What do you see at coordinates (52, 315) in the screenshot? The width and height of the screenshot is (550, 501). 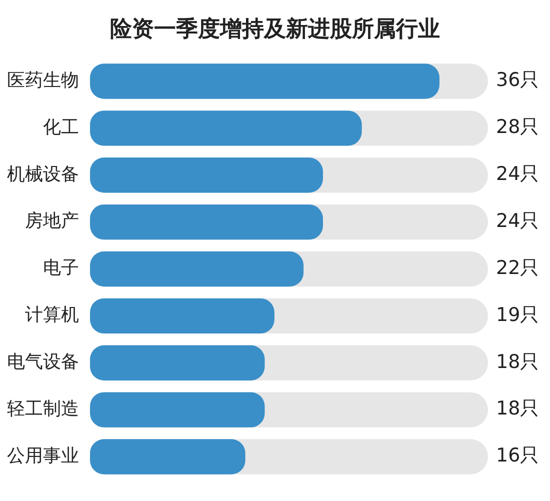 I see `y-tick-label: 计算机` at bounding box center [52, 315].